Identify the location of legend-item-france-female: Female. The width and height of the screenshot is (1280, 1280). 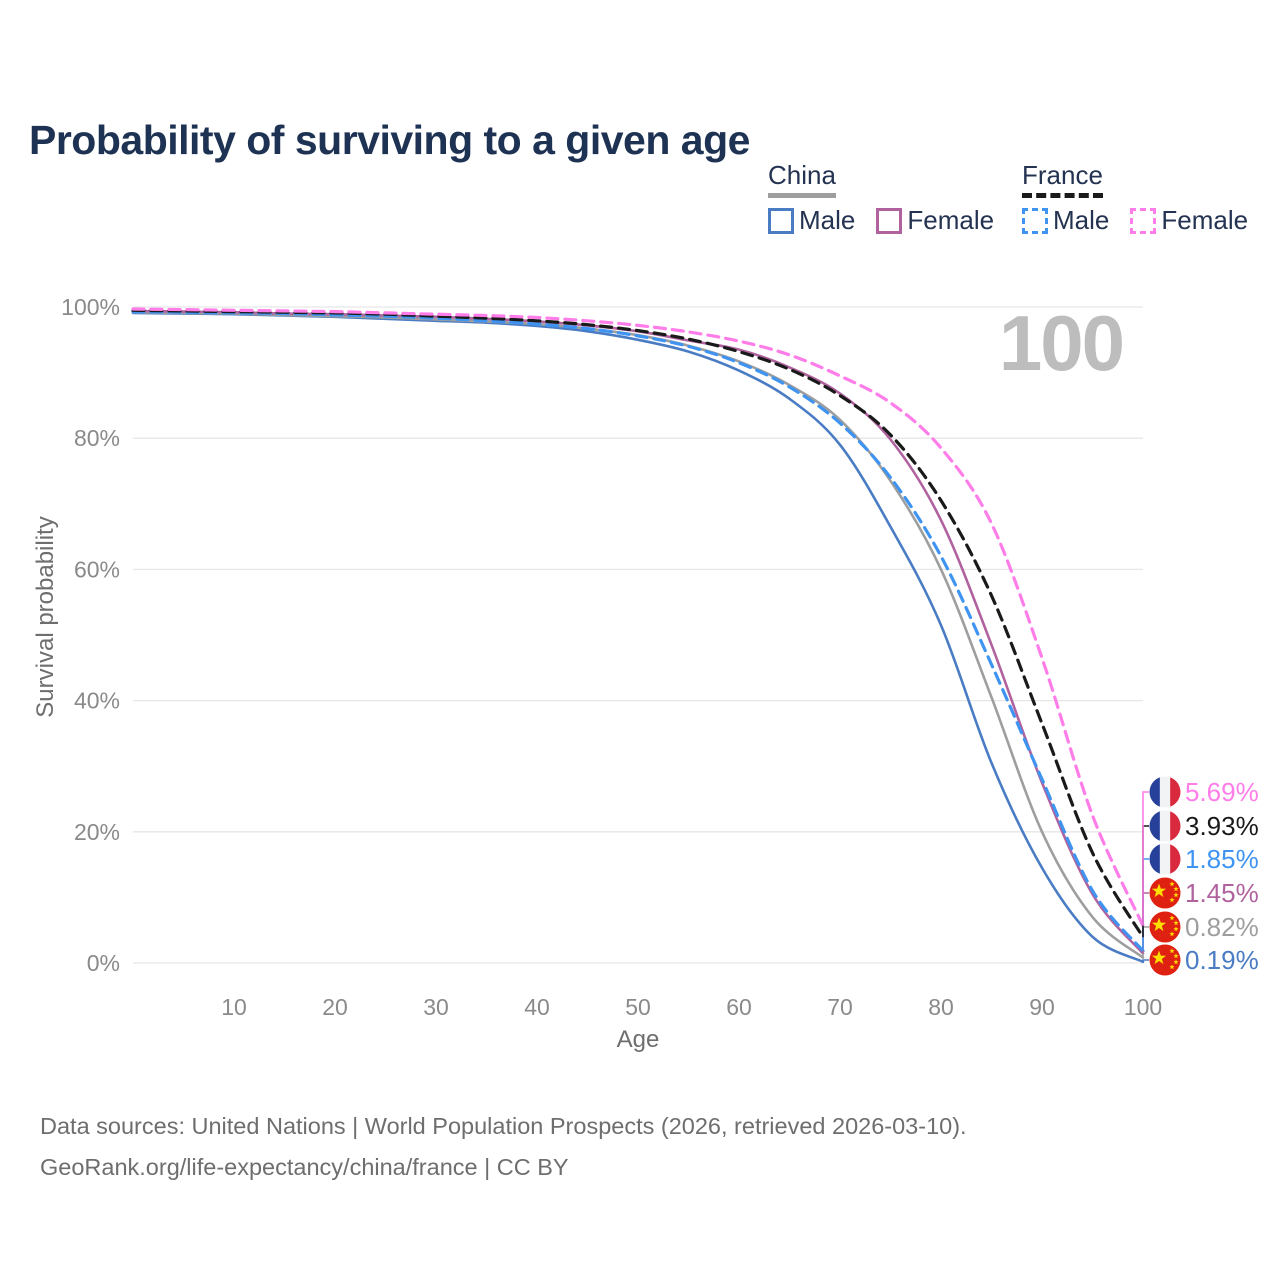
(1189, 220).